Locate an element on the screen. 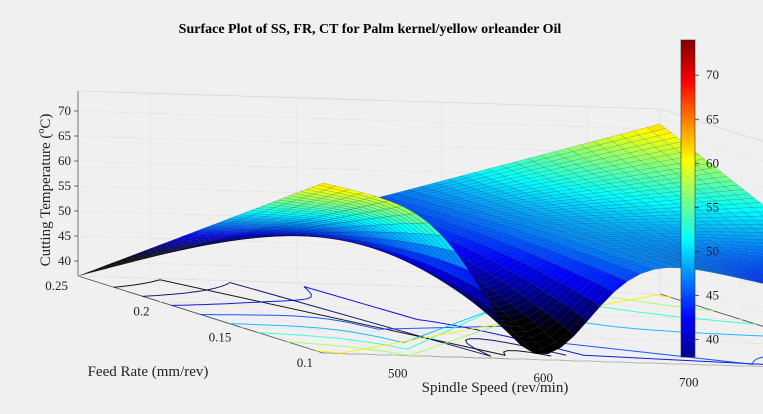  z-tick-label: 50 is located at coordinates (64, 210).